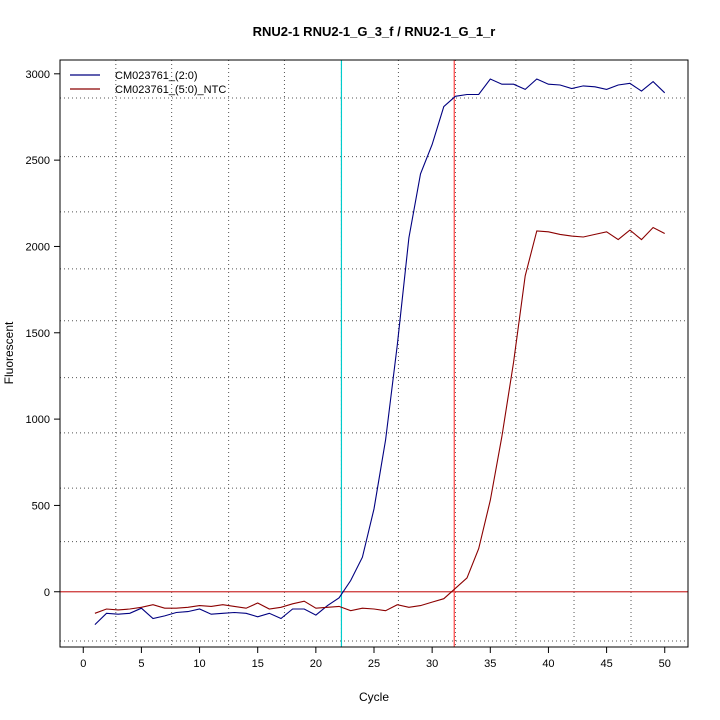  I want to click on y-tick-label-0: 0, so click(47, 593).